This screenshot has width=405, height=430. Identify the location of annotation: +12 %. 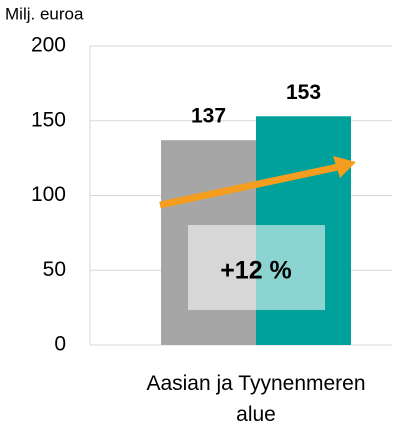
(256, 271).